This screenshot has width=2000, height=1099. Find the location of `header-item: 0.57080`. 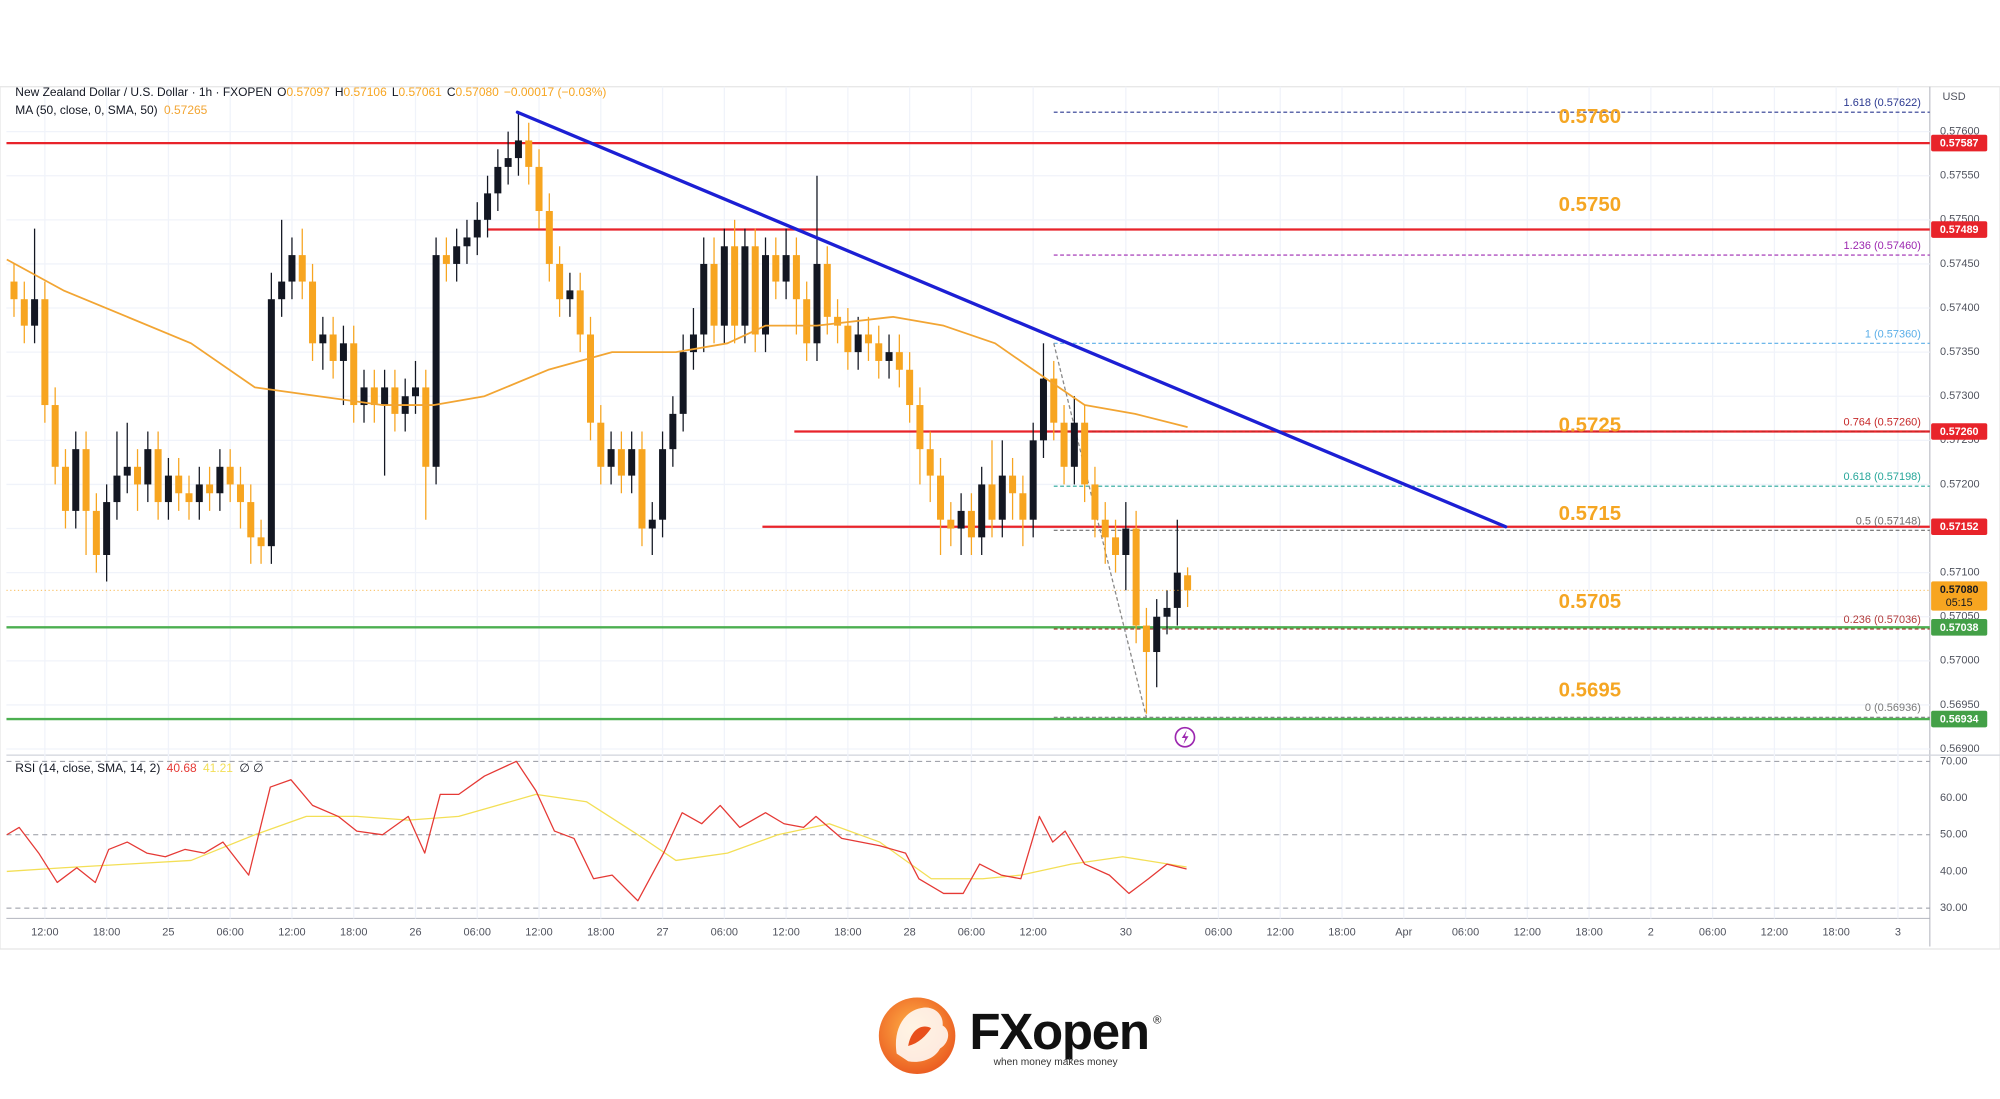

header-item: 0.57080 is located at coordinates (478, 92).